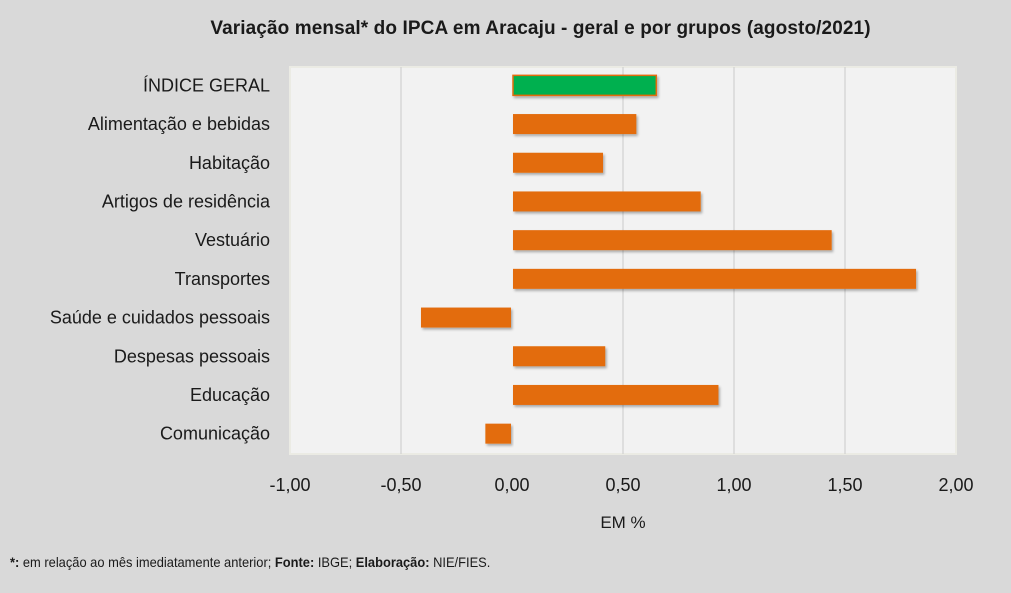 Image resolution: width=1011 pixels, height=593 pixels. Describe the element at coordinates (229, 163) in the screenshot. I see `category-label: Habitação` at that location.